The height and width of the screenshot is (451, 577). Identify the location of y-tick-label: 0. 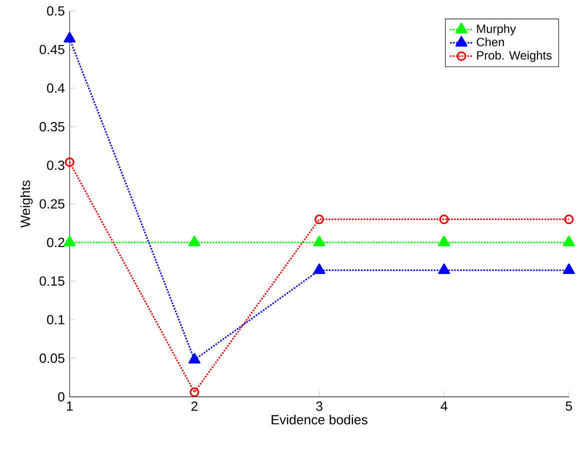
(61, 397).